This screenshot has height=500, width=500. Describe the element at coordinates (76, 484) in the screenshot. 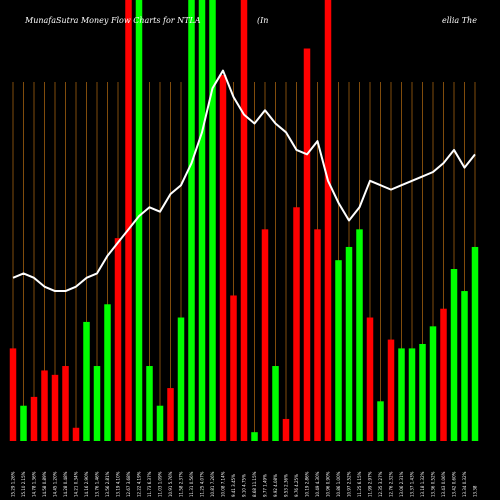

I see `tick-label: 14.21 0.34%` at that location.